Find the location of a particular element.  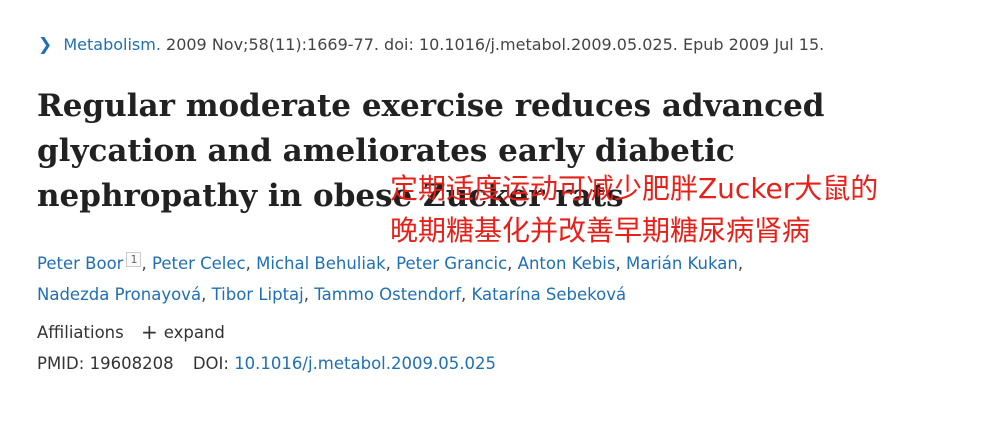

chevron-right-icon: ❯ is located at coordinates (45, 45).